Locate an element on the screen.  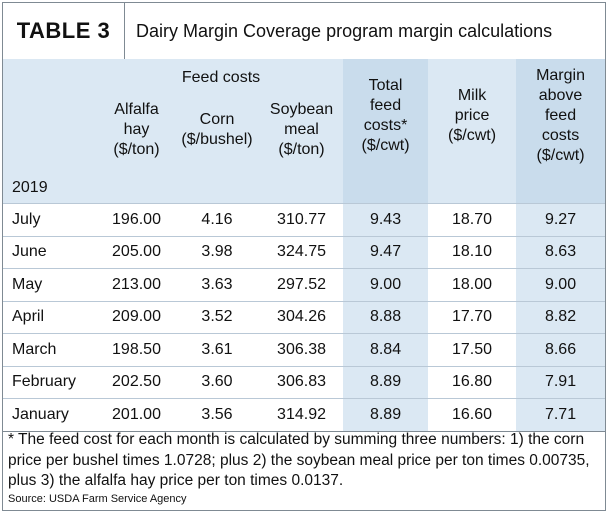
year-row: 2019 is located at coordinates (304, 188).